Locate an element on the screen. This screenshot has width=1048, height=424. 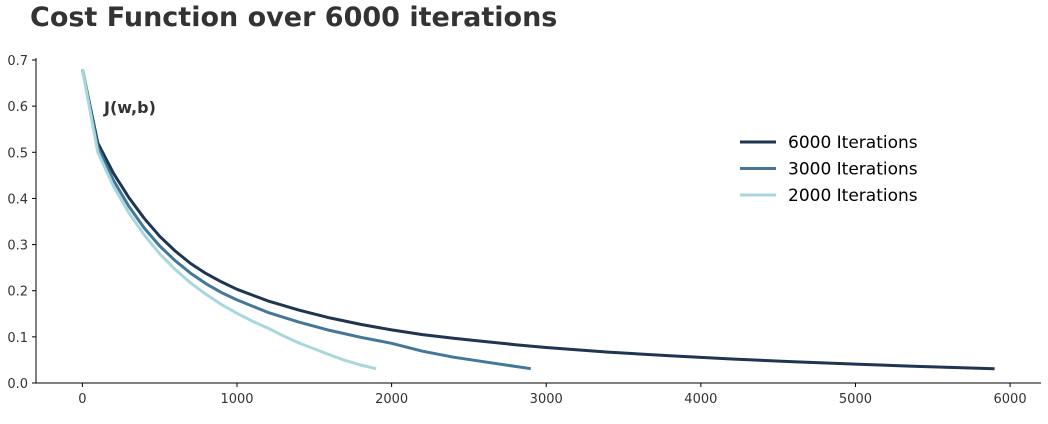
x-tick-label: 4000 is located at coordinates (700, 399).